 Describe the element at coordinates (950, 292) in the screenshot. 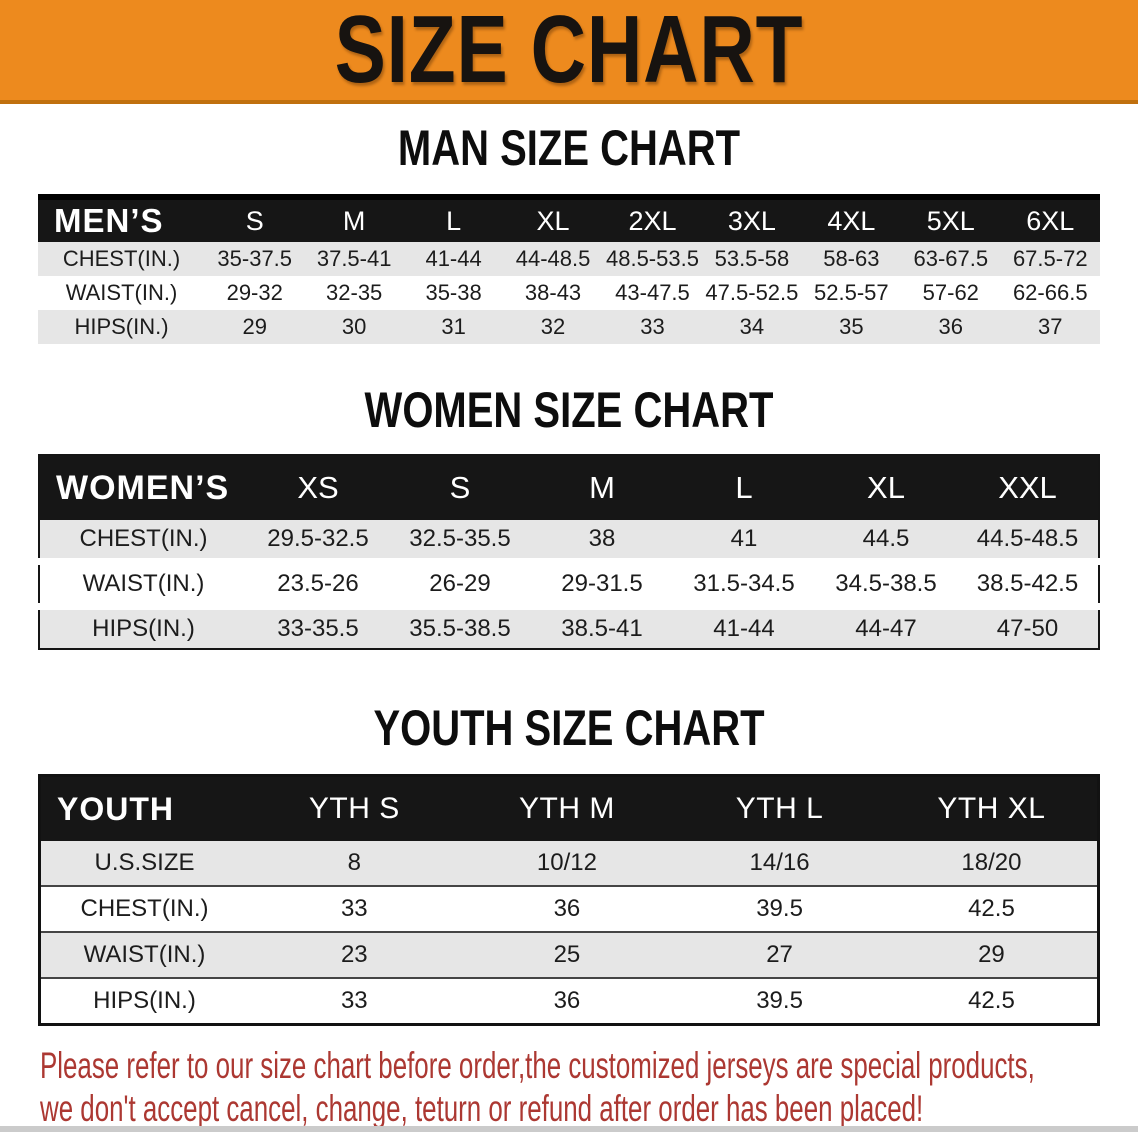

I see `size-value: 57-62` at that location.